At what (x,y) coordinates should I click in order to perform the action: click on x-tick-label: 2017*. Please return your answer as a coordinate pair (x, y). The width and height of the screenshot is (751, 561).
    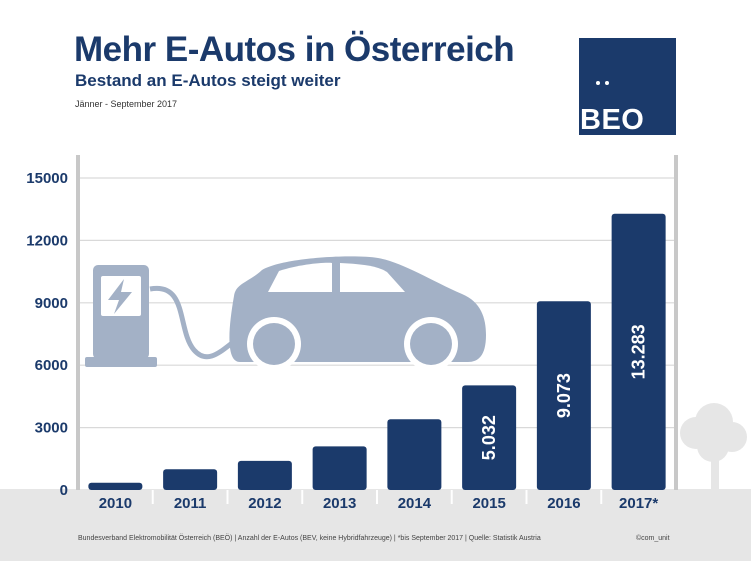
    Looking at the image, I should click on (638, 503).